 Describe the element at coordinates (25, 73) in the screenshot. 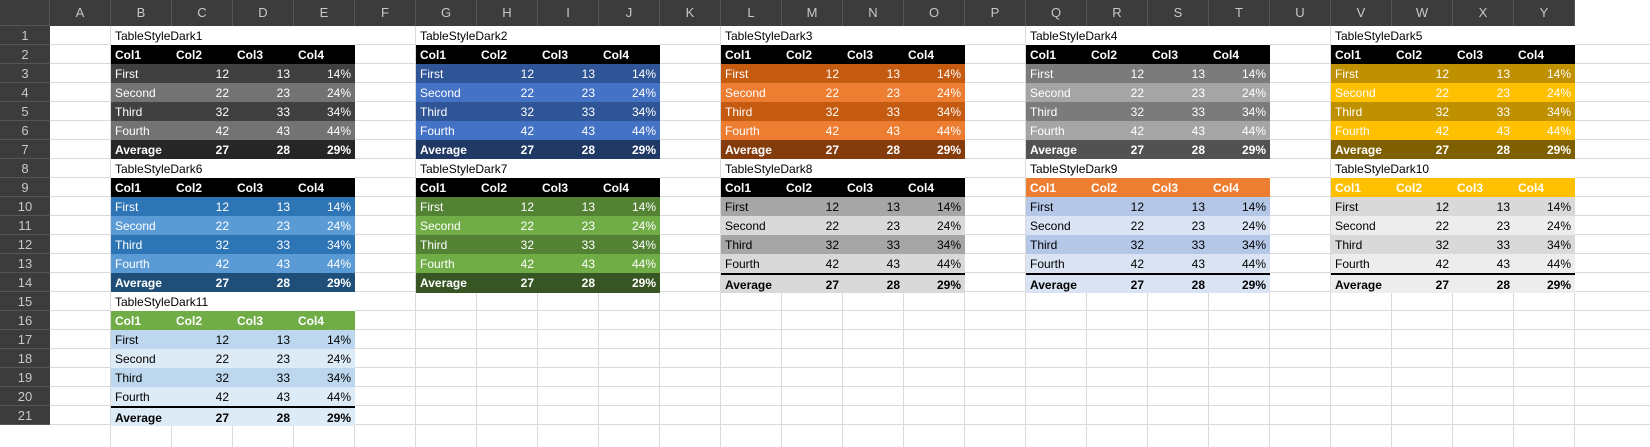

I see `row-header-3: 3` at that location.